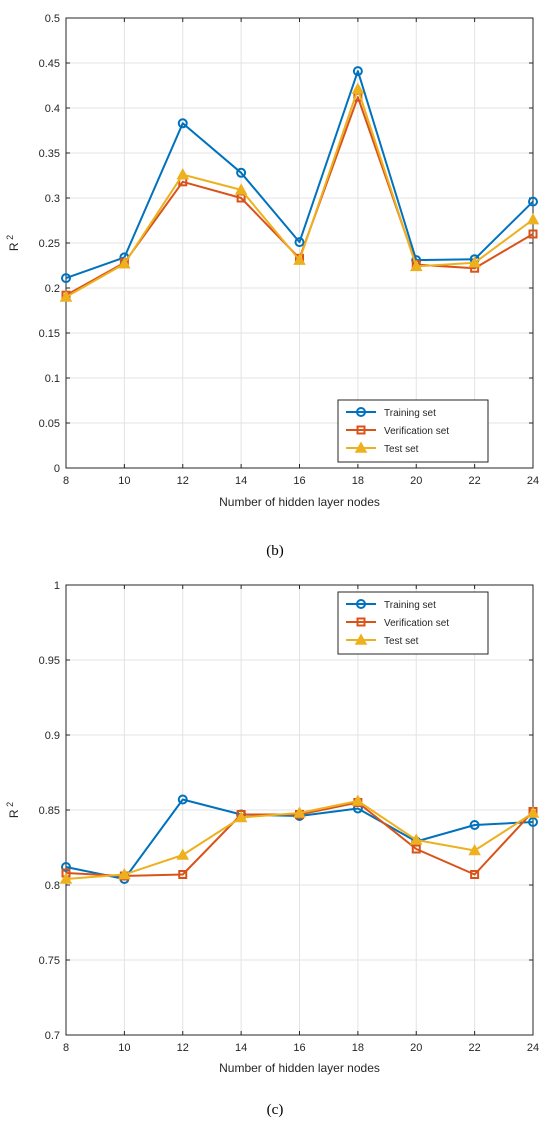 The height and width of the screenshot is (1136, 550). I want to click on y-tick-label: 0.8, so click(52, 886).